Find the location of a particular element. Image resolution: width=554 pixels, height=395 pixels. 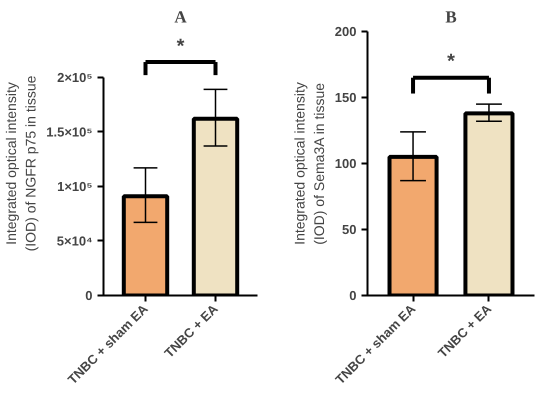

y-tick-label: 150 is located at coordinates (345, 97).